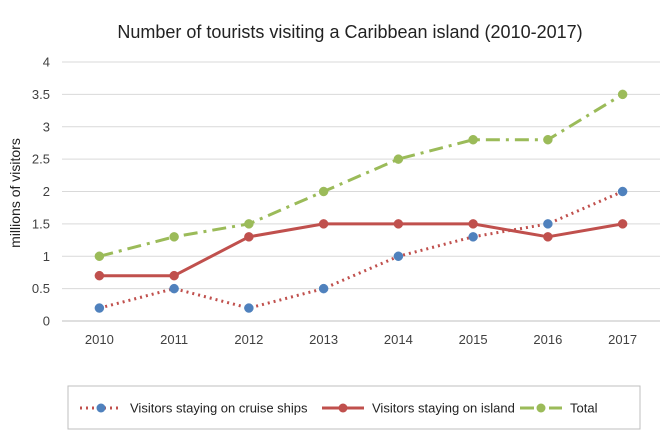 This screenshot has height=442, width=665. What do you see at coordinates (41, 223) in the screenshot?
I see `y-tick-label: 1.5` at bounding box center [41, 223].